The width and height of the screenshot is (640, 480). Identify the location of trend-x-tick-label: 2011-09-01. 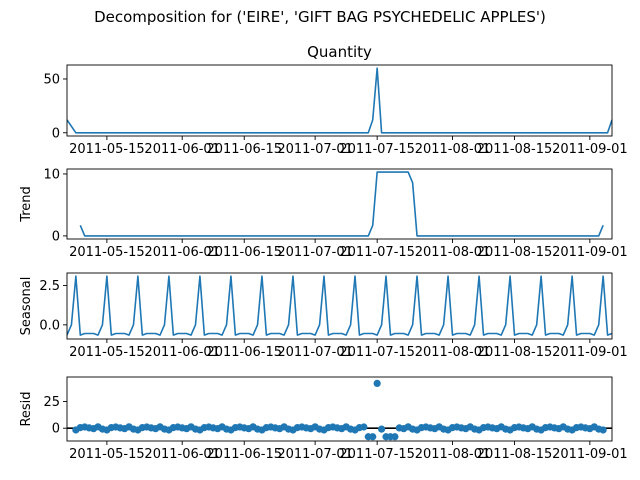
(590, 252).